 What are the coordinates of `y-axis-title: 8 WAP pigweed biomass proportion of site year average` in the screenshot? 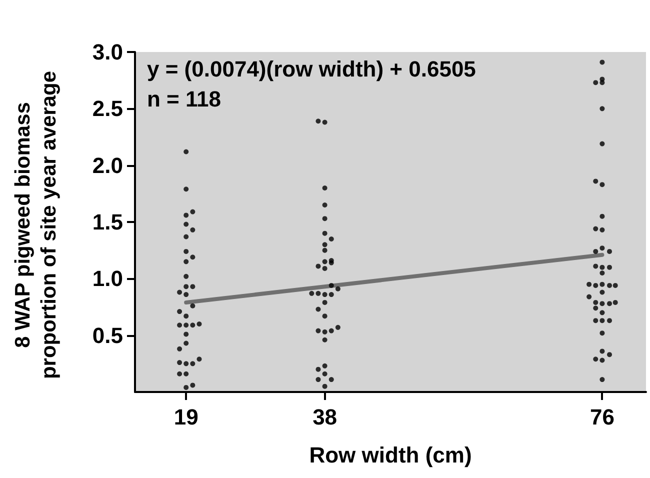 It's located at (36, 225).